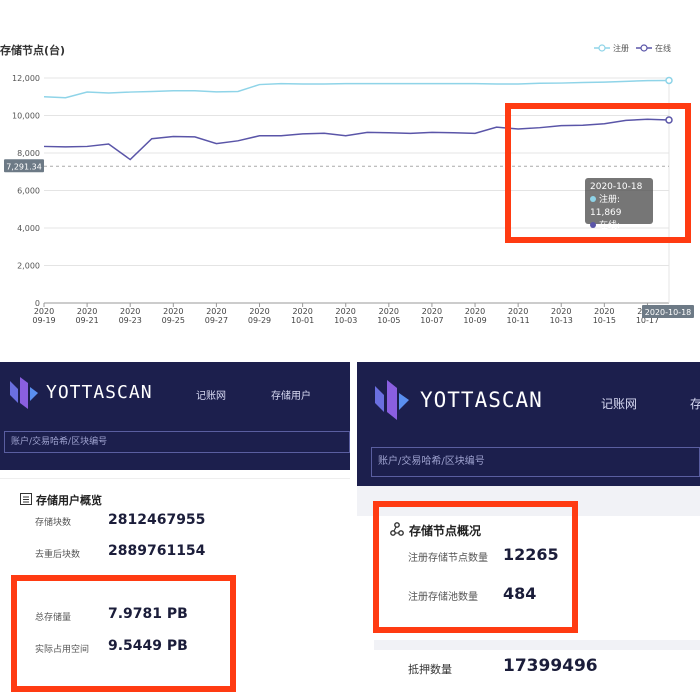 The image size is (700, 700). Describe the element at coordinates (443, 597) in the screenshot. I see `right-row-label-2: 注册存储池数量` at that location.